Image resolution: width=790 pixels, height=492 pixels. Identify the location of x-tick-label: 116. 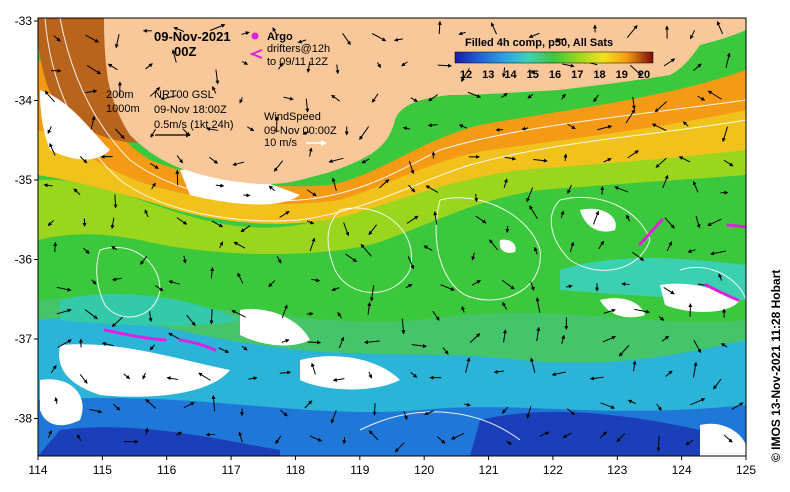
(166, 470).